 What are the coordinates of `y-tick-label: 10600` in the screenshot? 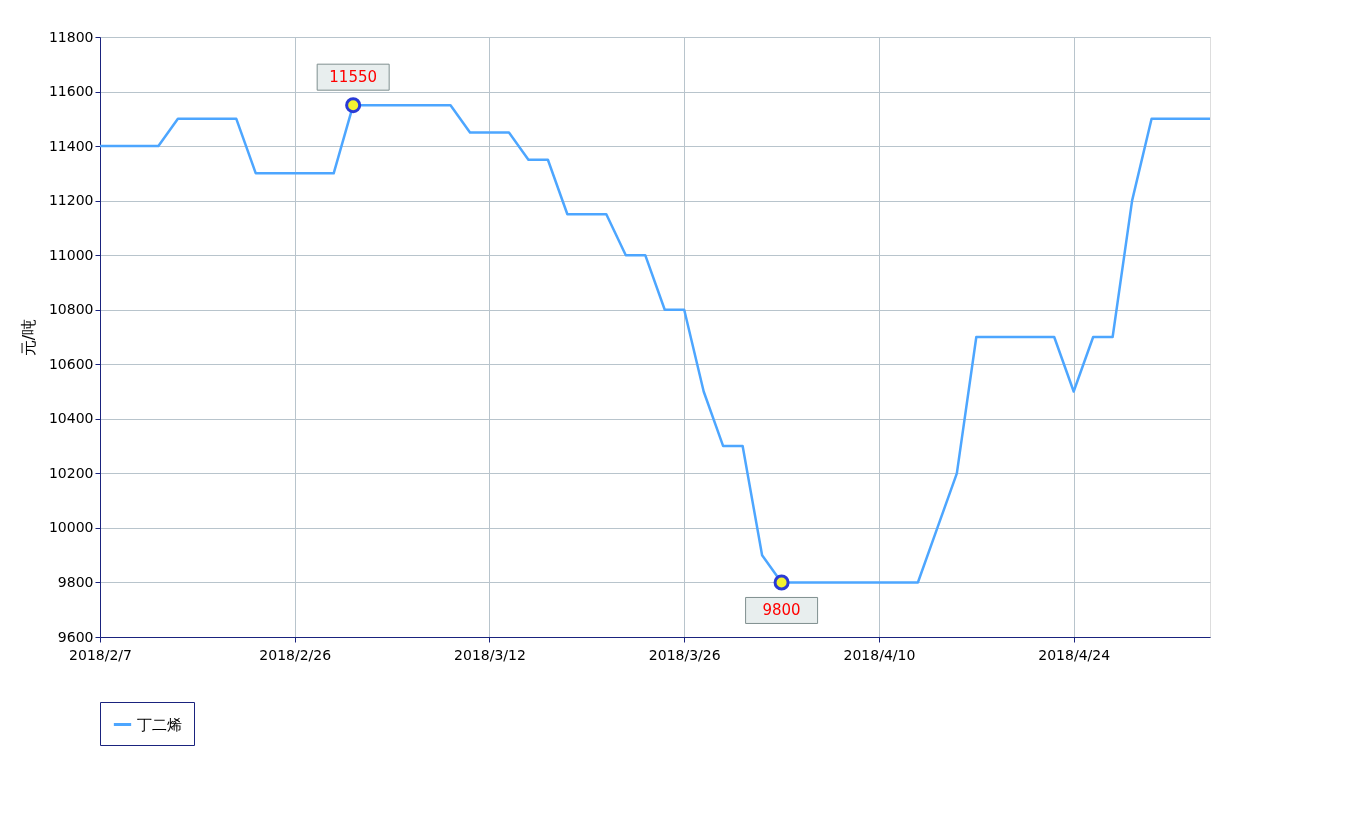 It's located at (71, 363).